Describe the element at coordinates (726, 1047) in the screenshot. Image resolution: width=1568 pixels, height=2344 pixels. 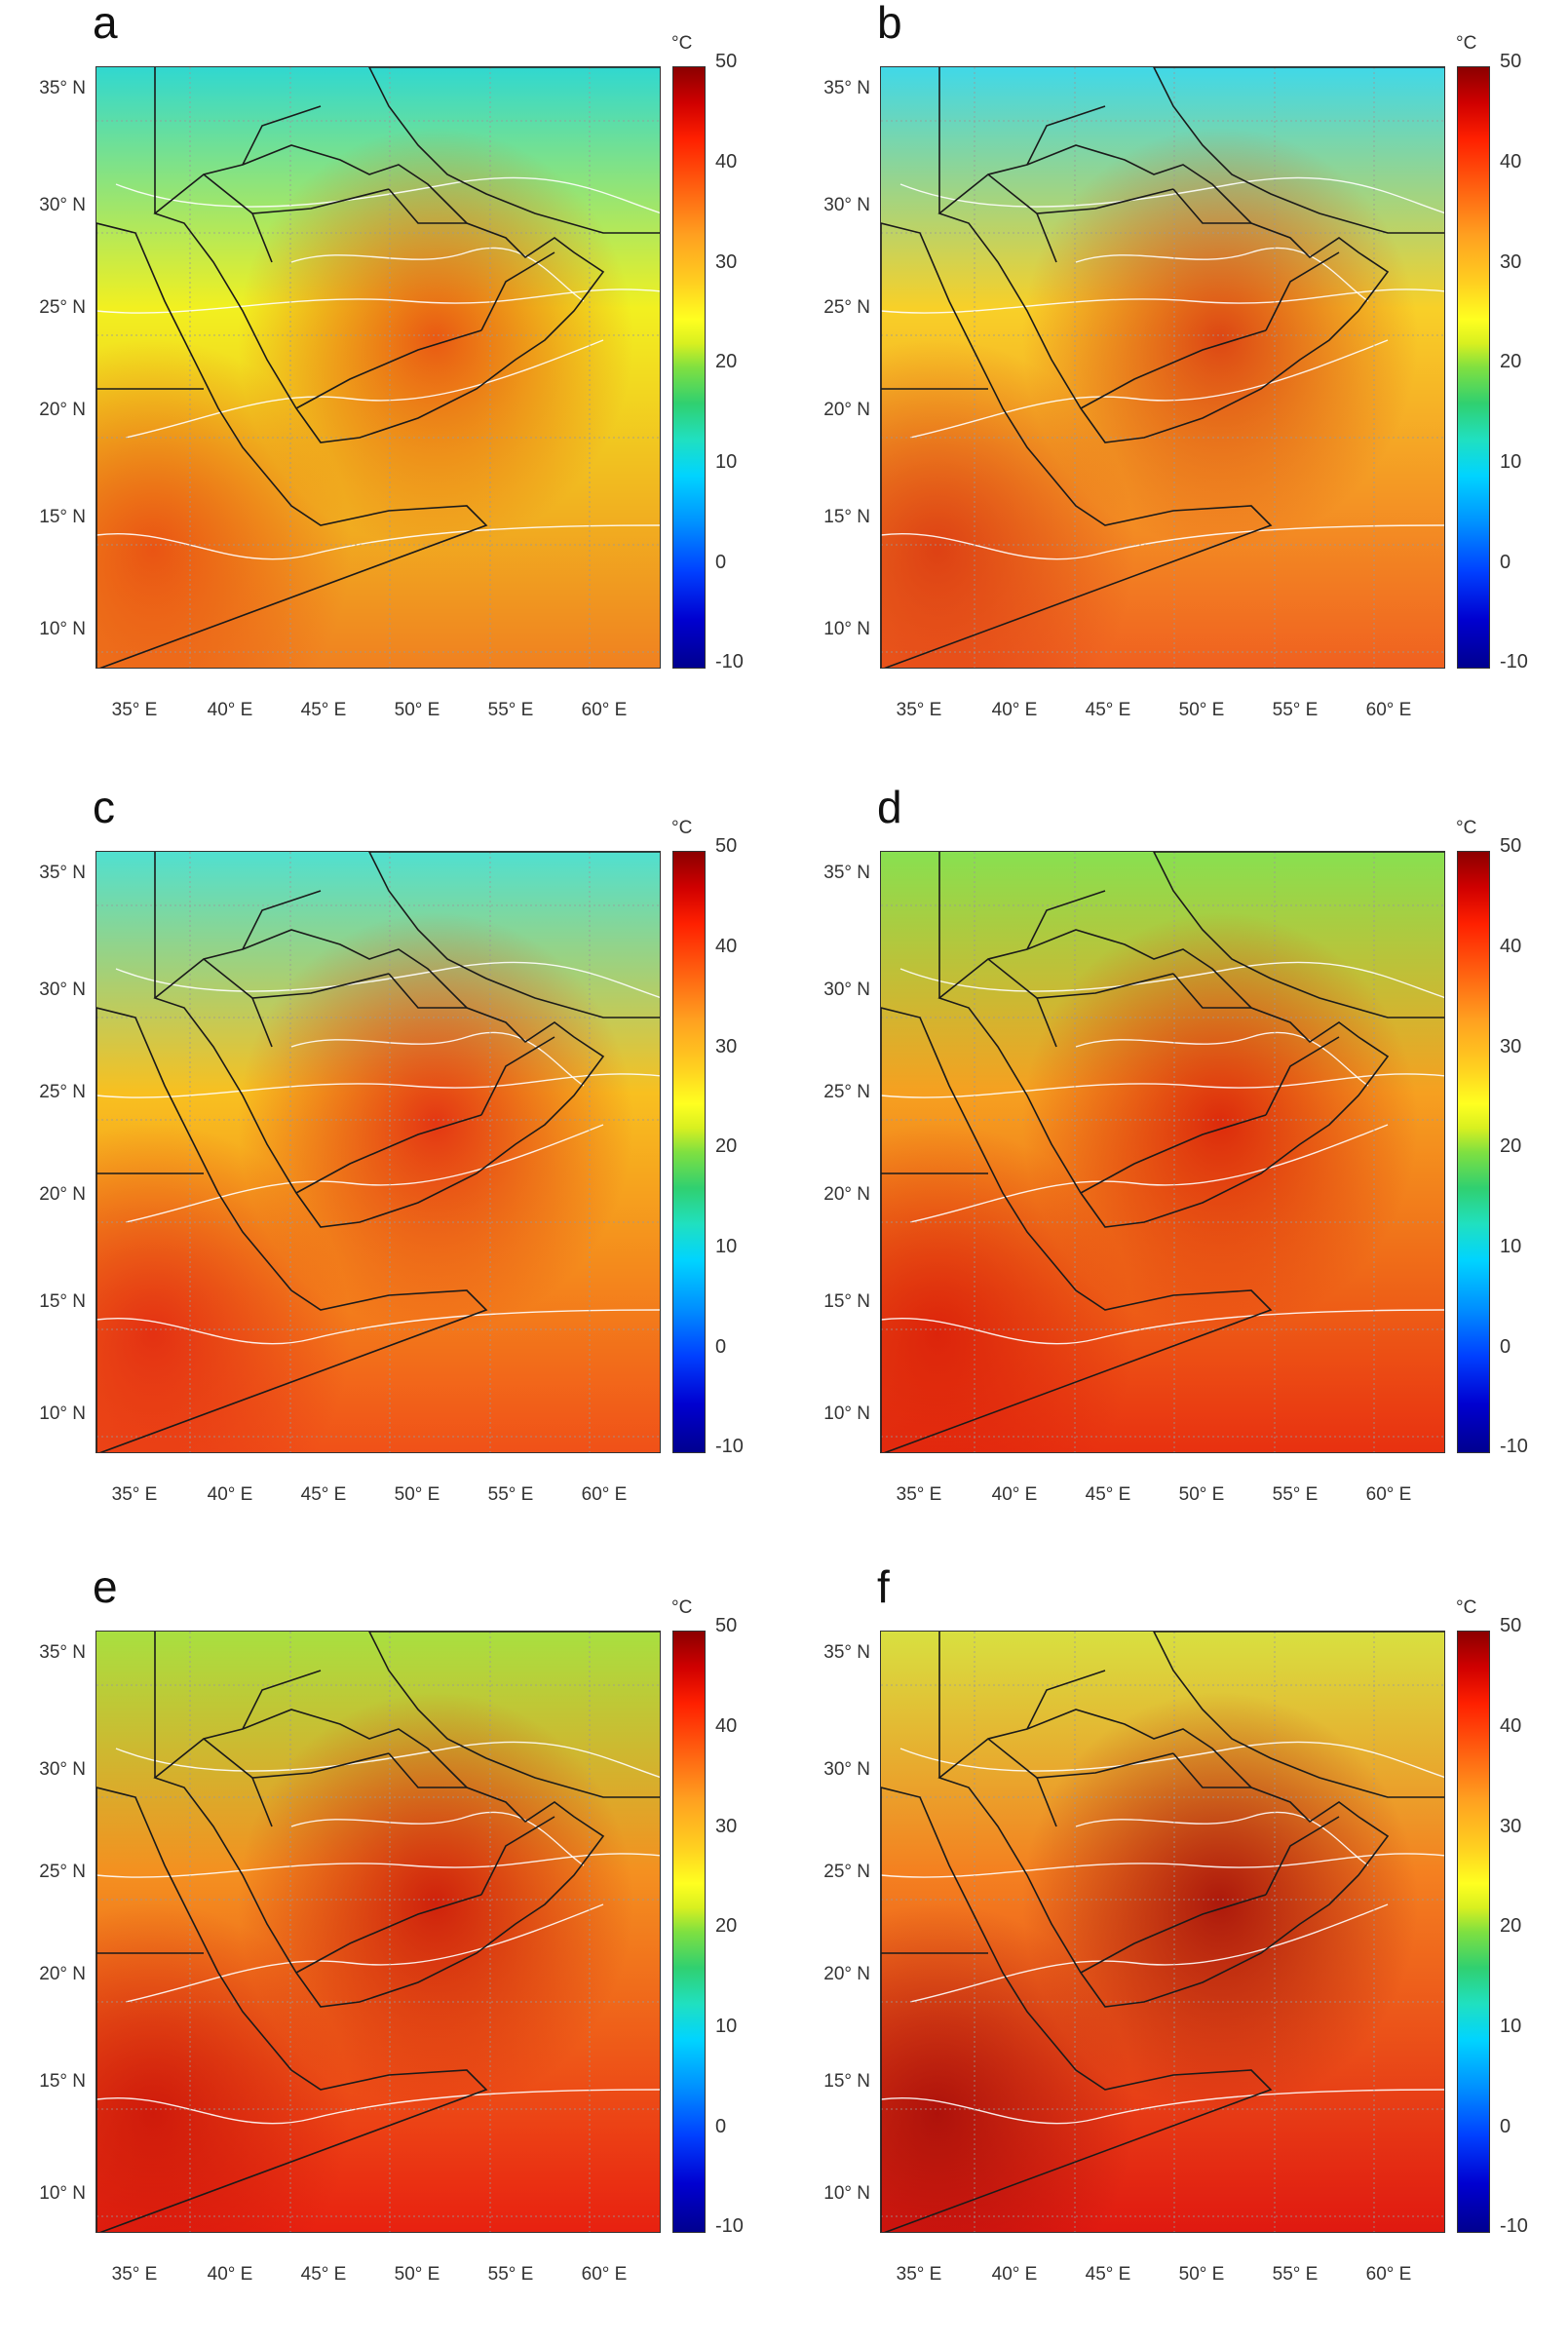
I see `colorbar-tick-label: 30` at that location.